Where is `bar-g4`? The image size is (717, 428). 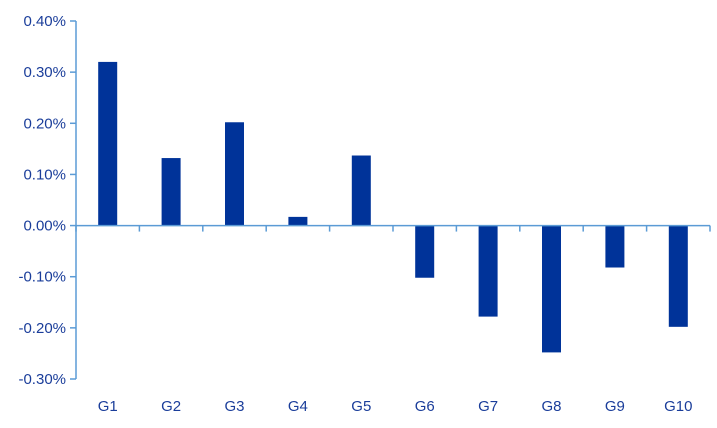 bar-g4 is located at coordinates (298, 221).